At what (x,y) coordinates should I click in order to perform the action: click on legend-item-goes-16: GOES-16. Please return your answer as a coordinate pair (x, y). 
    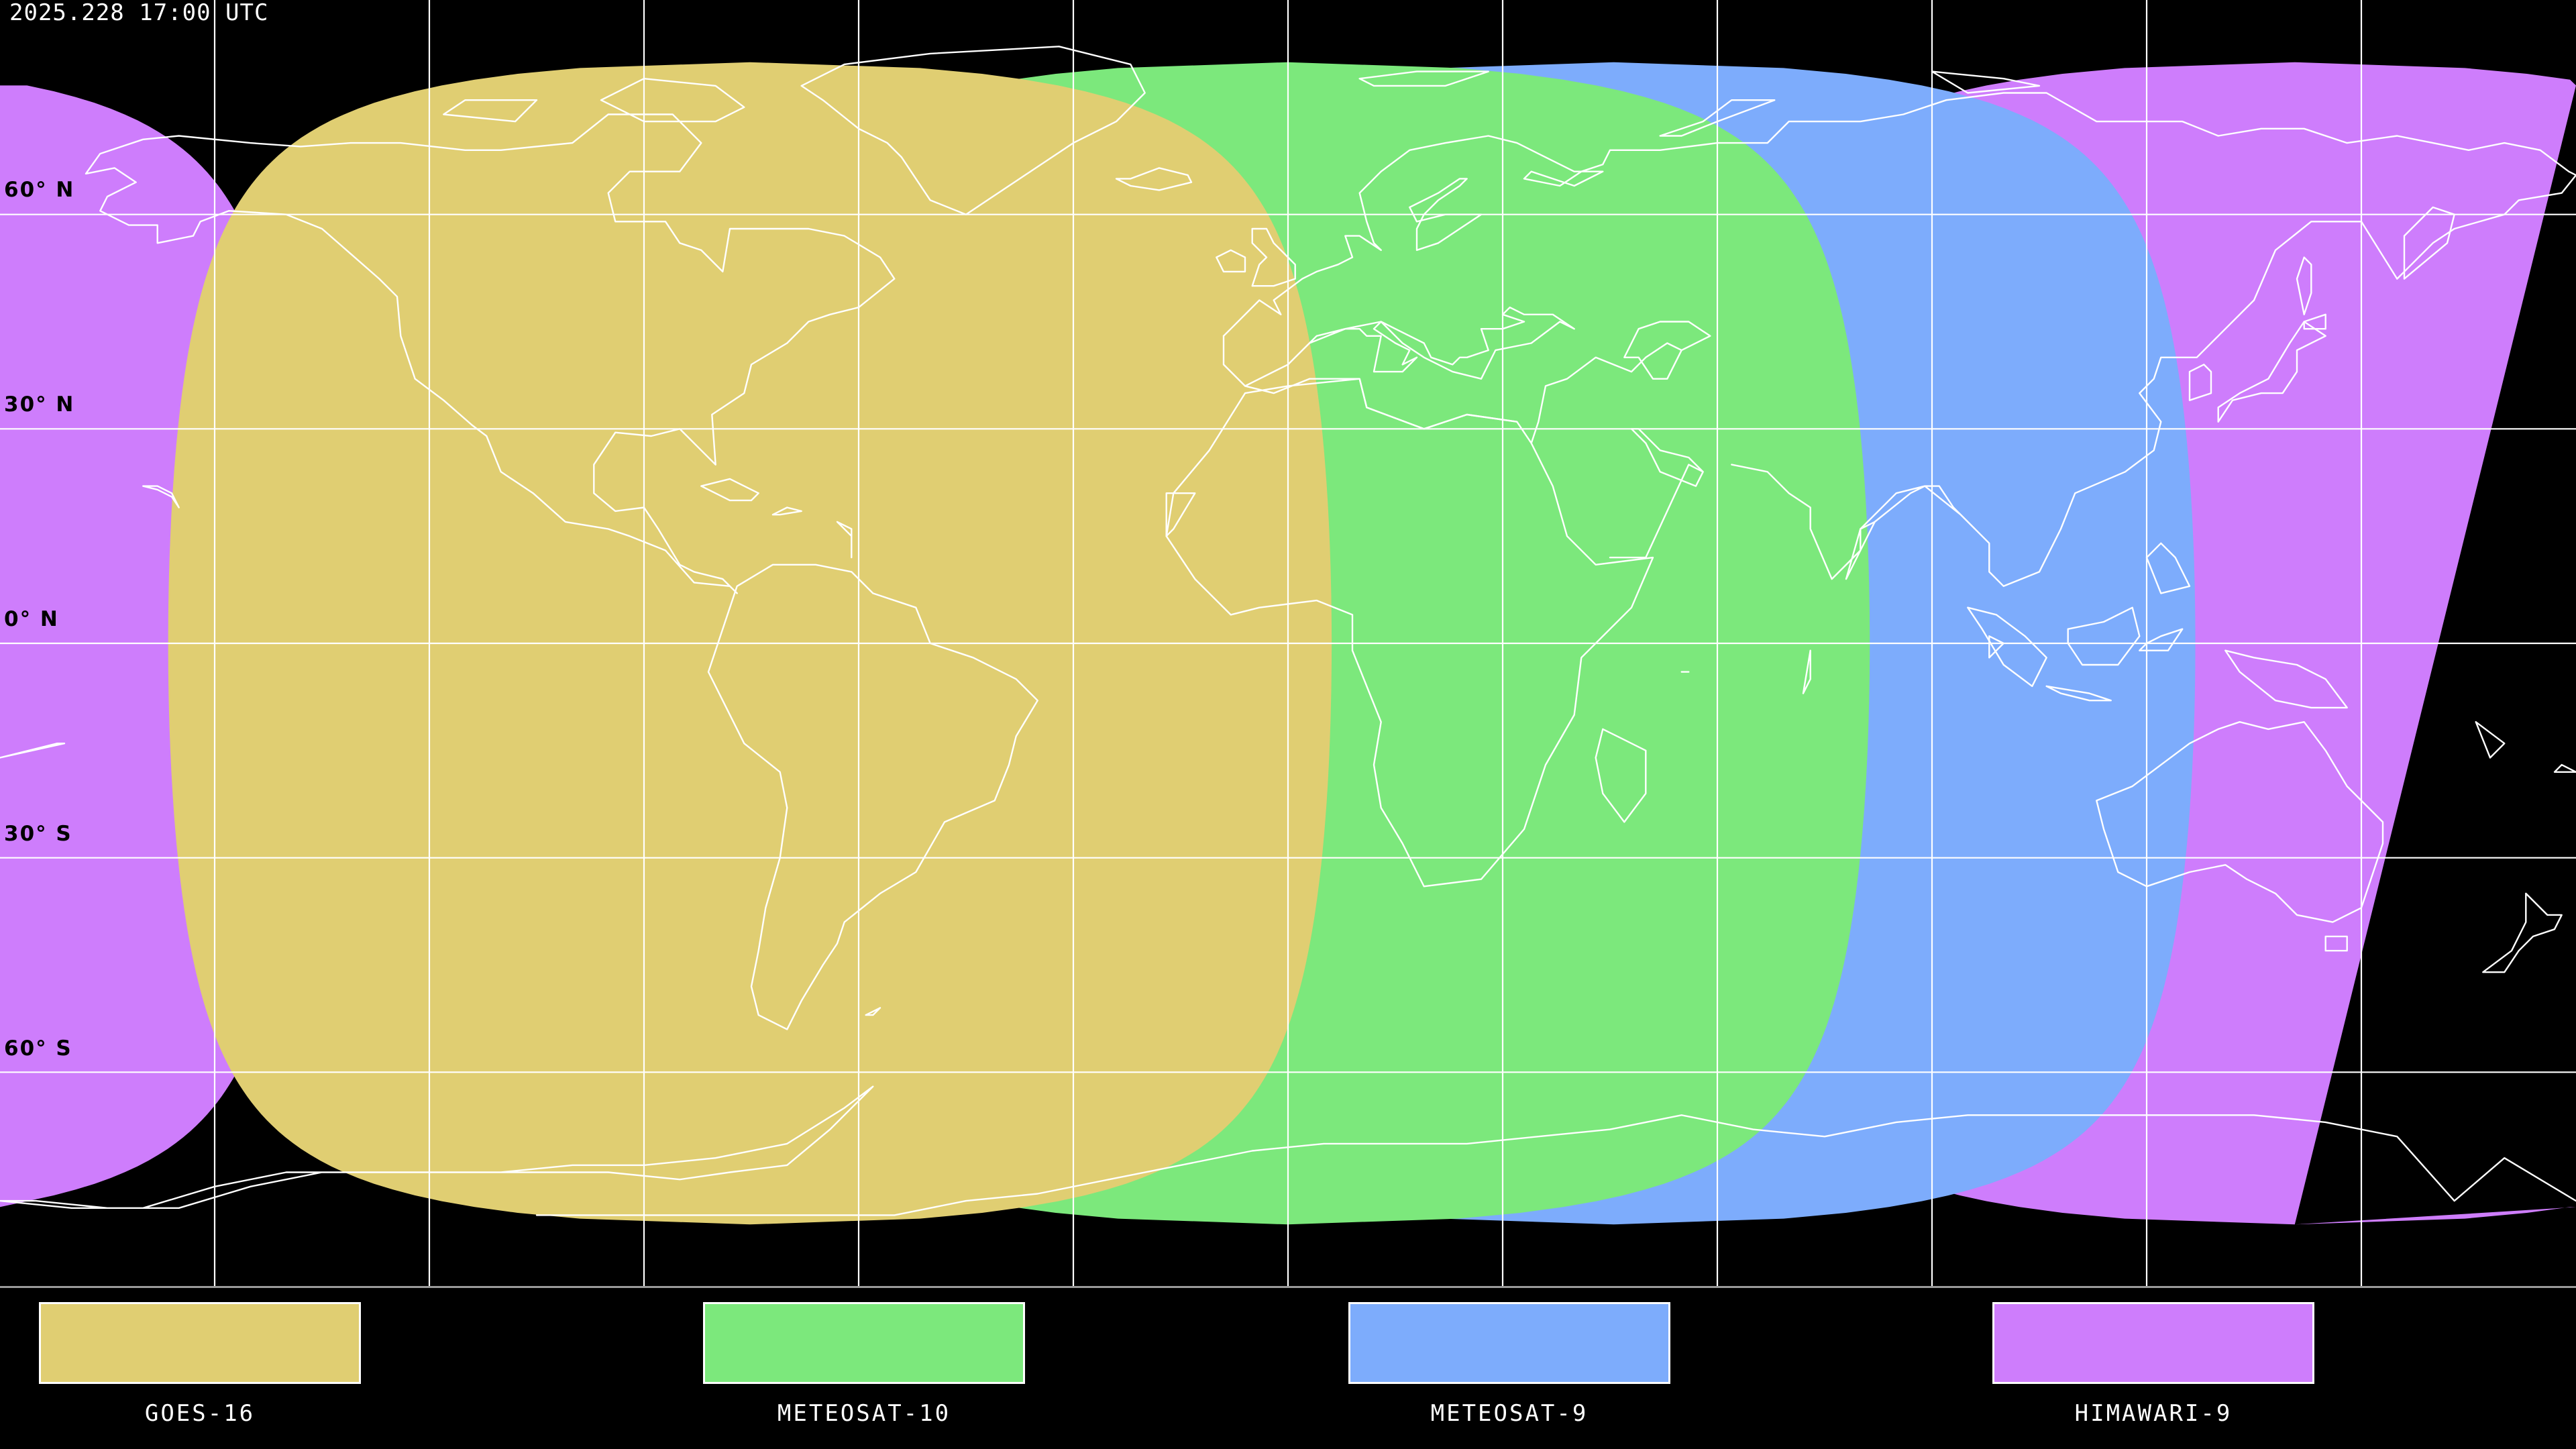
    Looking at the image, I should click on (200, 1364).